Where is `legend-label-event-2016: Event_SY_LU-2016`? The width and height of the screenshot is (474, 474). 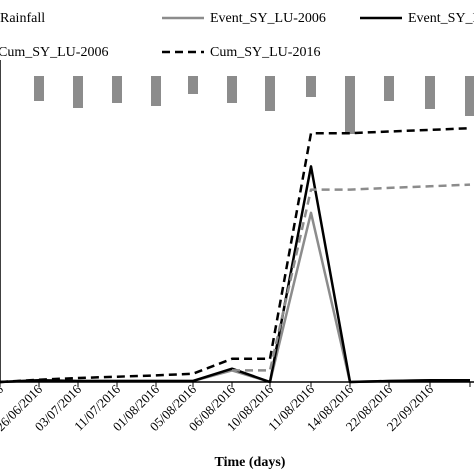
legend-label-event-2016: Event_SY_LU-2016 is located at coordinates (441, 18).